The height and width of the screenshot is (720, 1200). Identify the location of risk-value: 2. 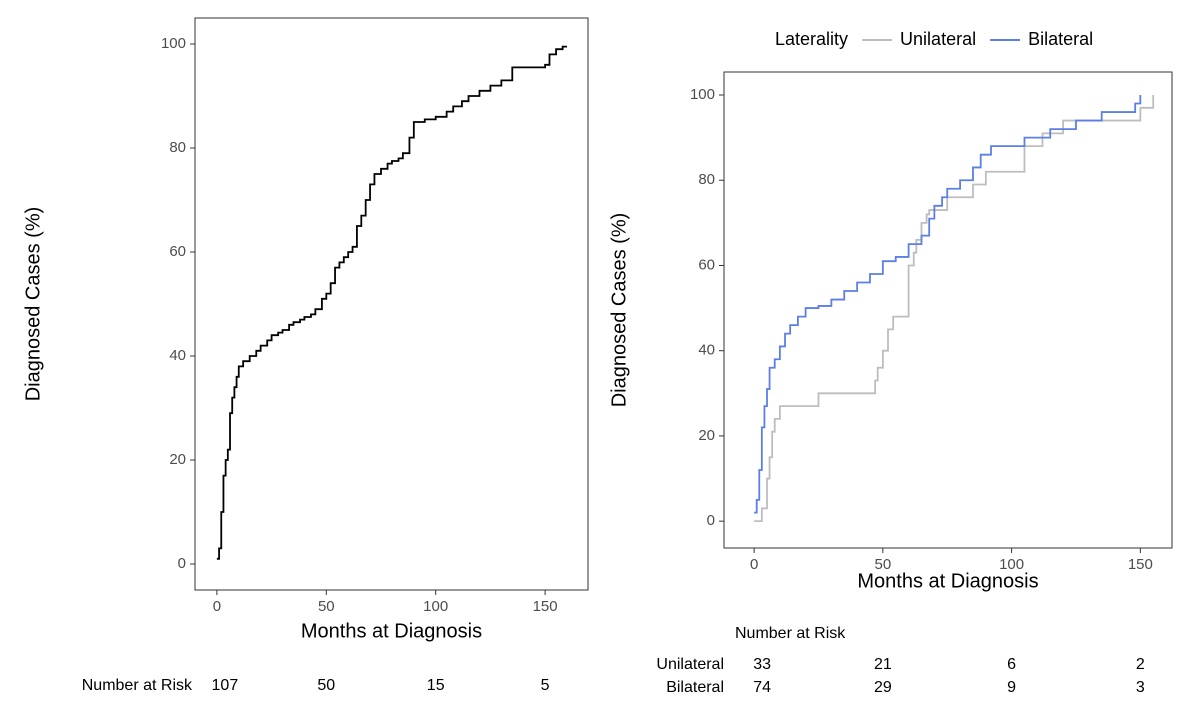
(1140, 664).